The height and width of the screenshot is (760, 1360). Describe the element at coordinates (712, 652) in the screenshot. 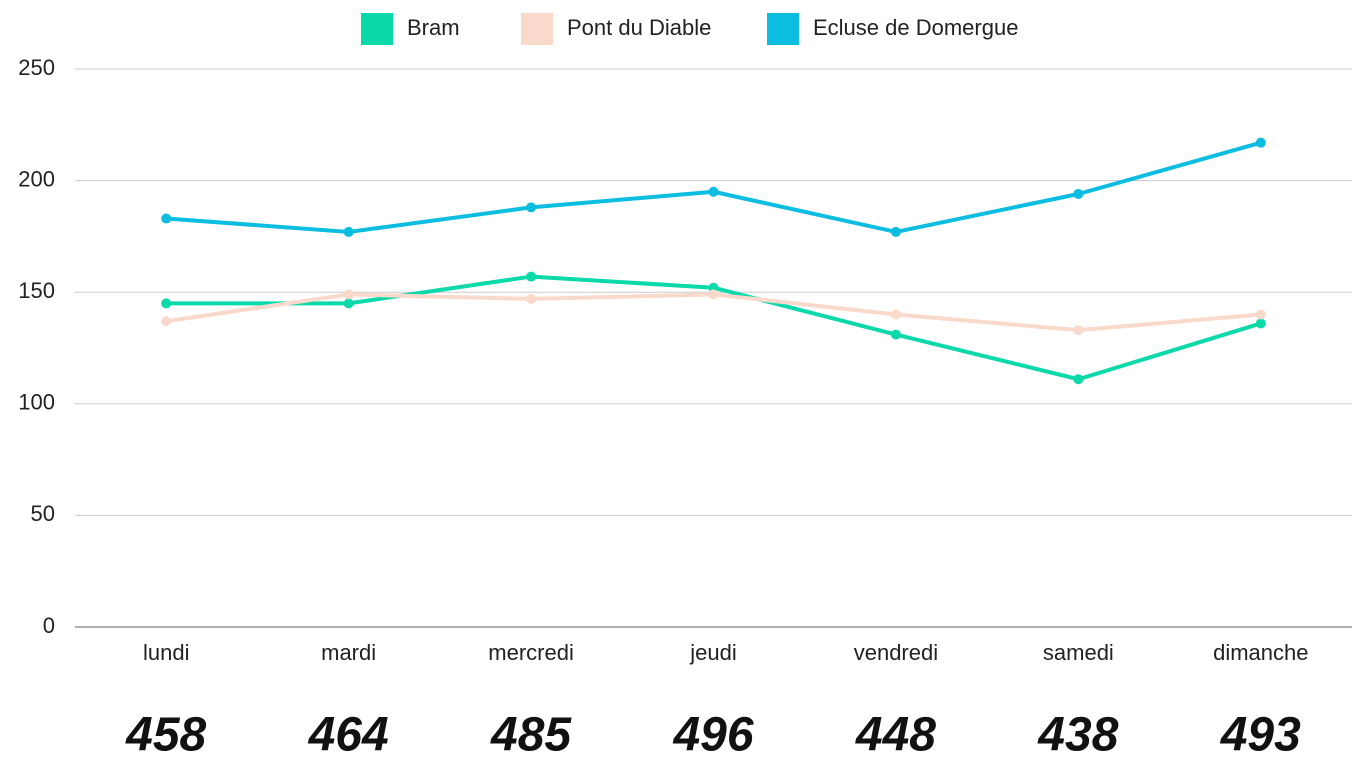

I see `x-tick-label: jeudi` at that location.